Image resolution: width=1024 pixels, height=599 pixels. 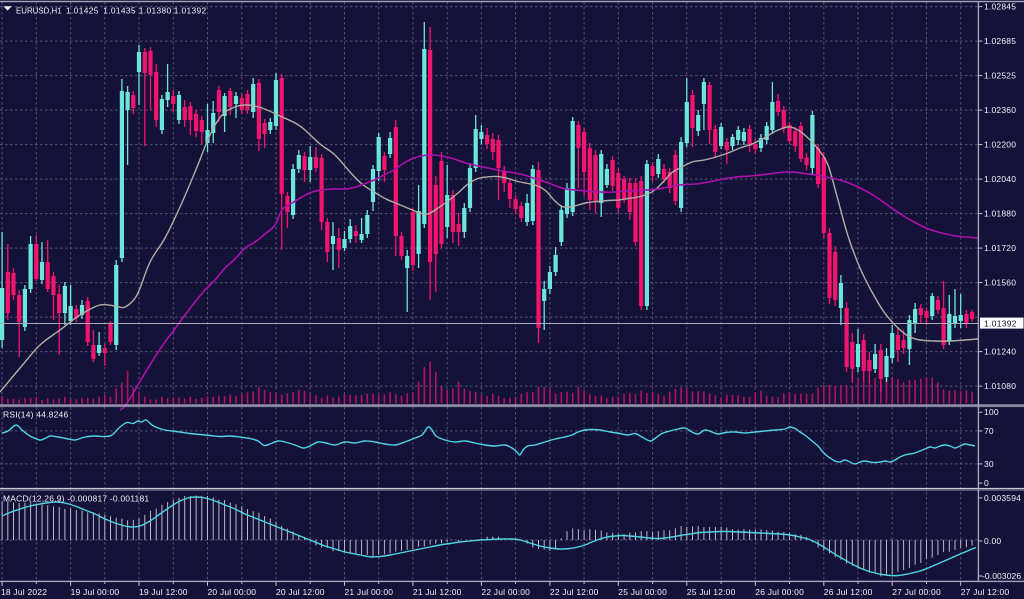 I want to click on svg-text: 1.02360, so click(x=1000, y=110).